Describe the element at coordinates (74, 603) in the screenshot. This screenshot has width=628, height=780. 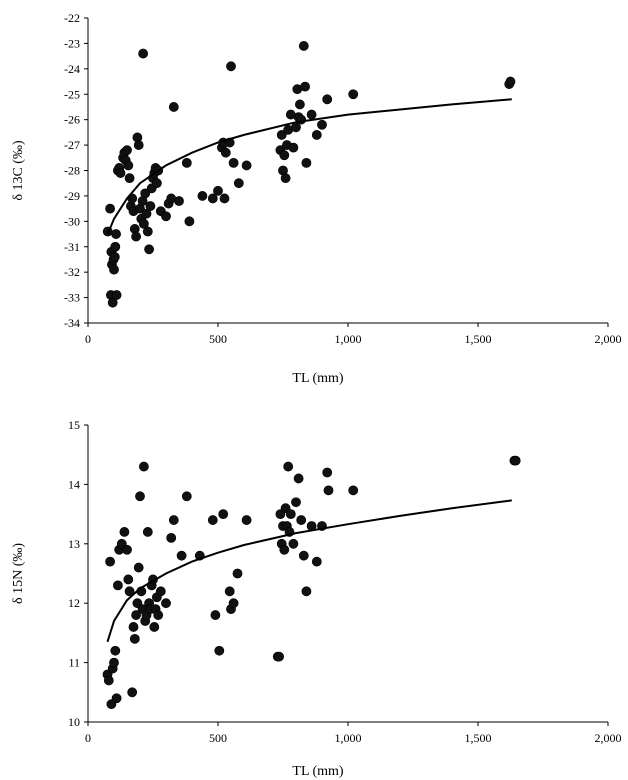
I see `chart-1-y-tick-label: 12` at that location.